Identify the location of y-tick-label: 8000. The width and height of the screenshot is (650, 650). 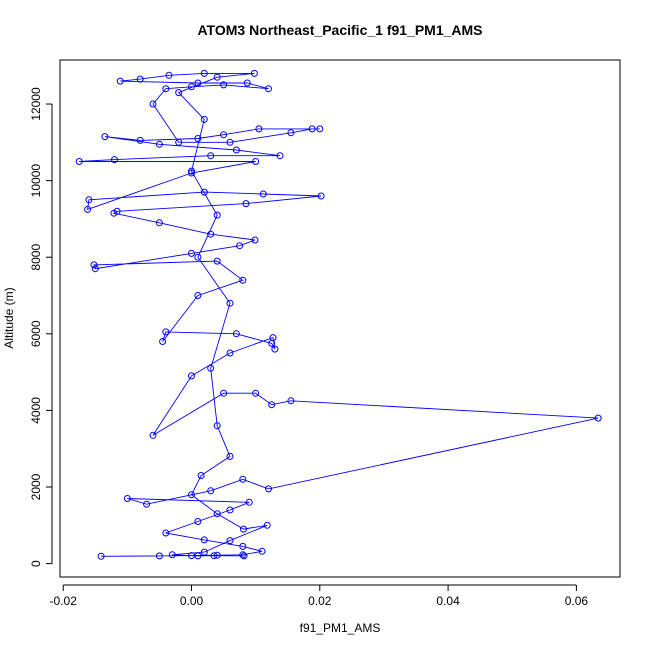
(36, 257).